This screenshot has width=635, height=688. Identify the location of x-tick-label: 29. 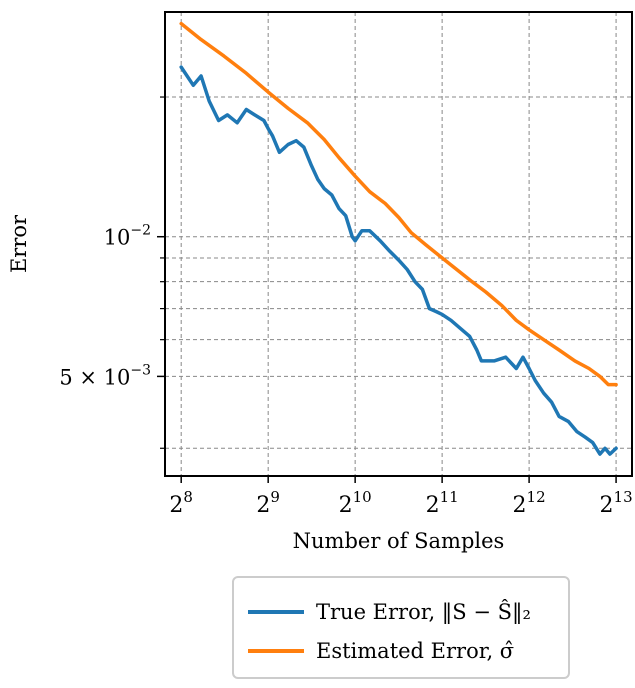
(268, 503).